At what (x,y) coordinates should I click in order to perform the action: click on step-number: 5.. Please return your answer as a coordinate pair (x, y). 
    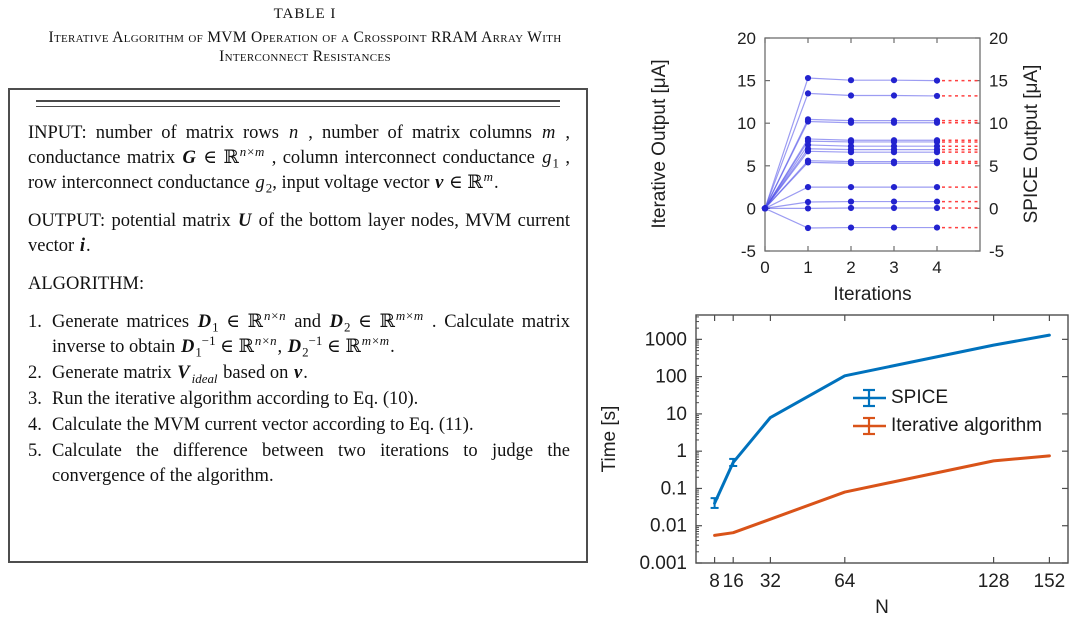
    Looking at the image, I should click on (35, 451).